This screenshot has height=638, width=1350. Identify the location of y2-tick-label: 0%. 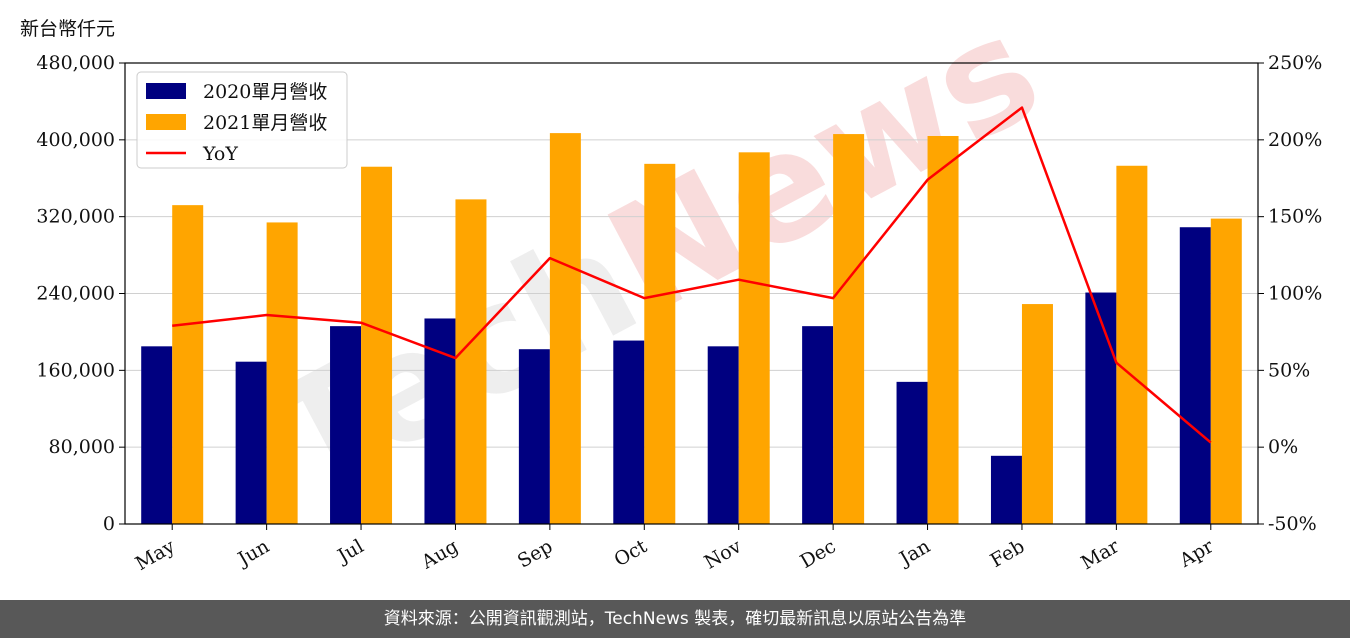
(1283, 447).